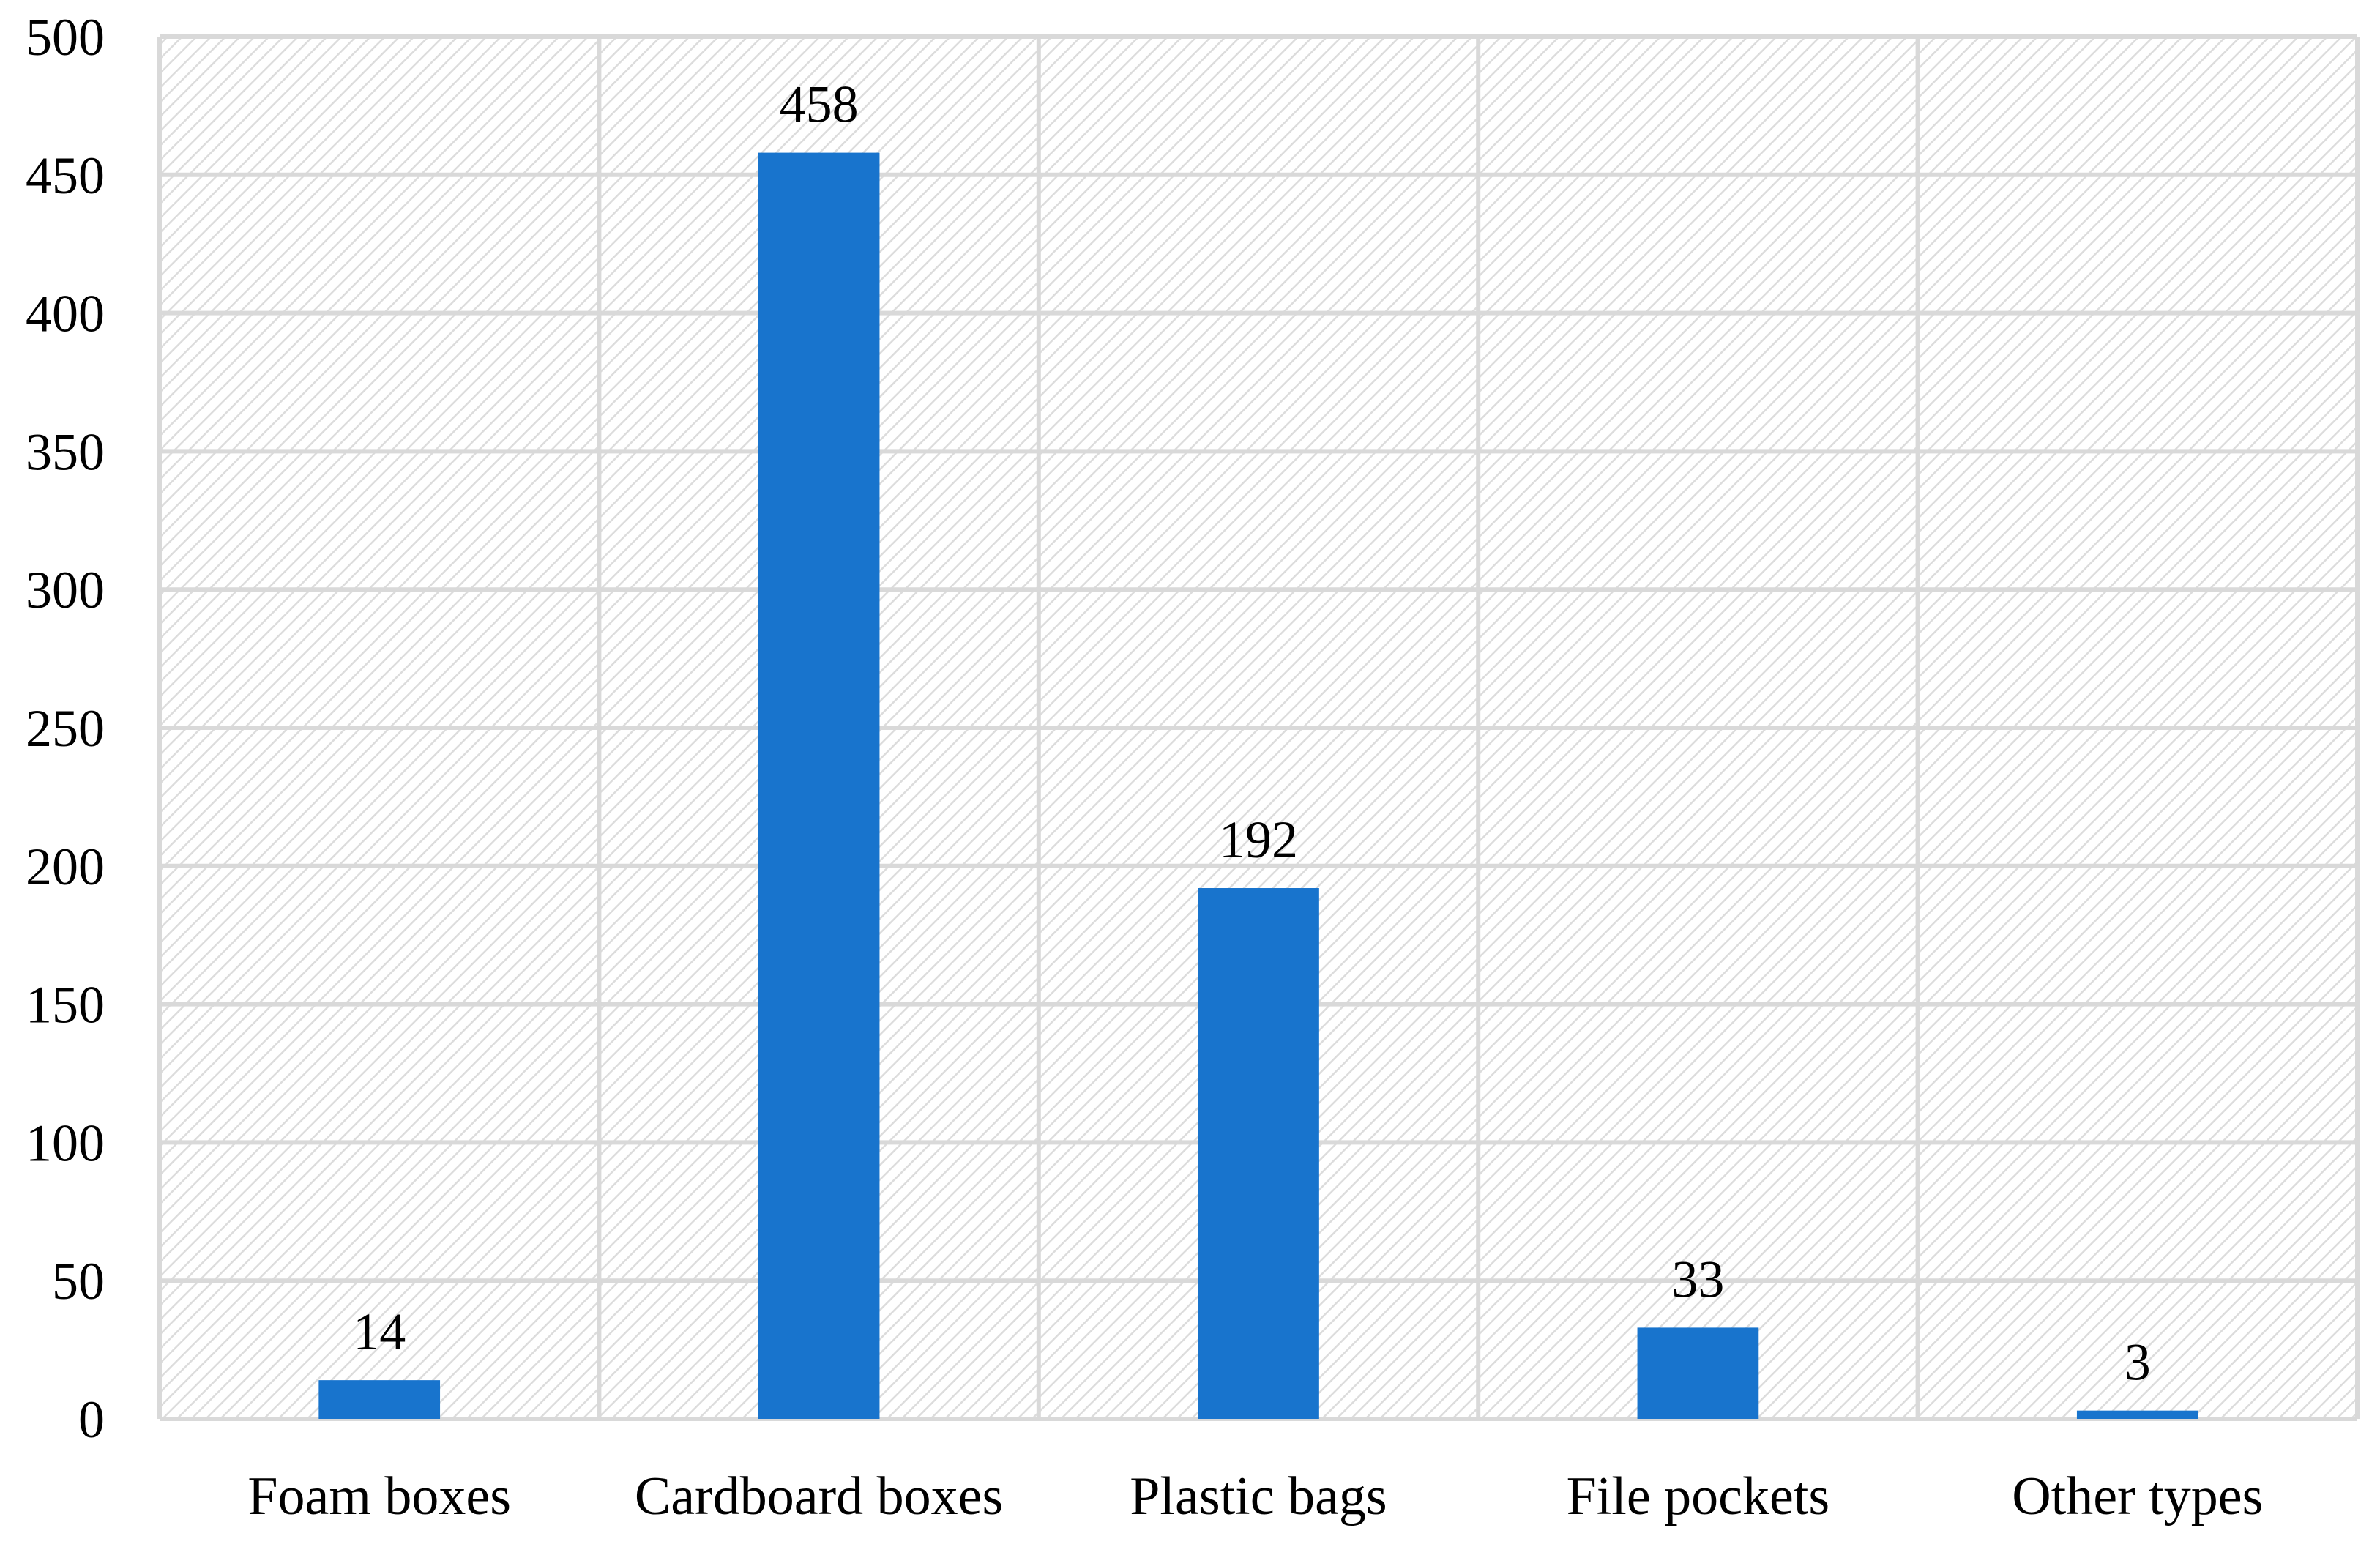 The height and width of the screenshot is (1547, 2380). Describe the element at coordinates (1259, 839) in the screenshot. I see `data-label-2: 192` at that location.